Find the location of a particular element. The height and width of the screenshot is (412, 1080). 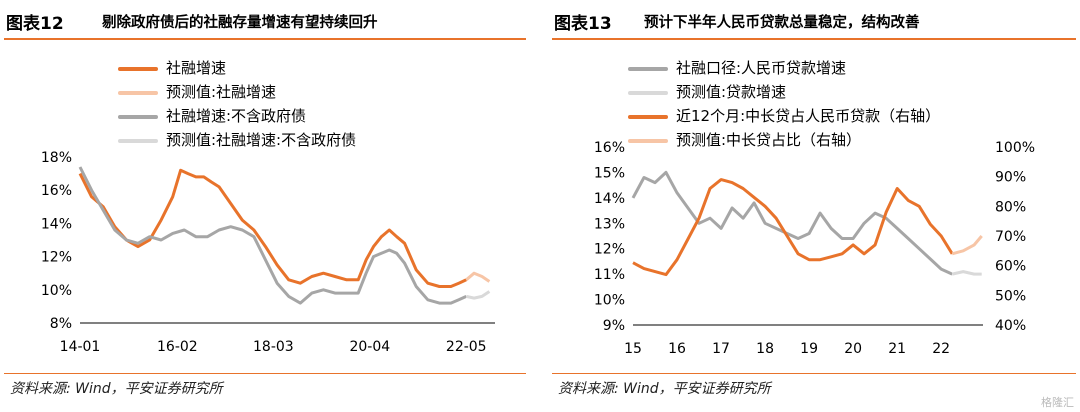

y-axis-right-ticks: 40% 50% 60% 70% 80% 90% 100% is located at coordinates (1015, 237).